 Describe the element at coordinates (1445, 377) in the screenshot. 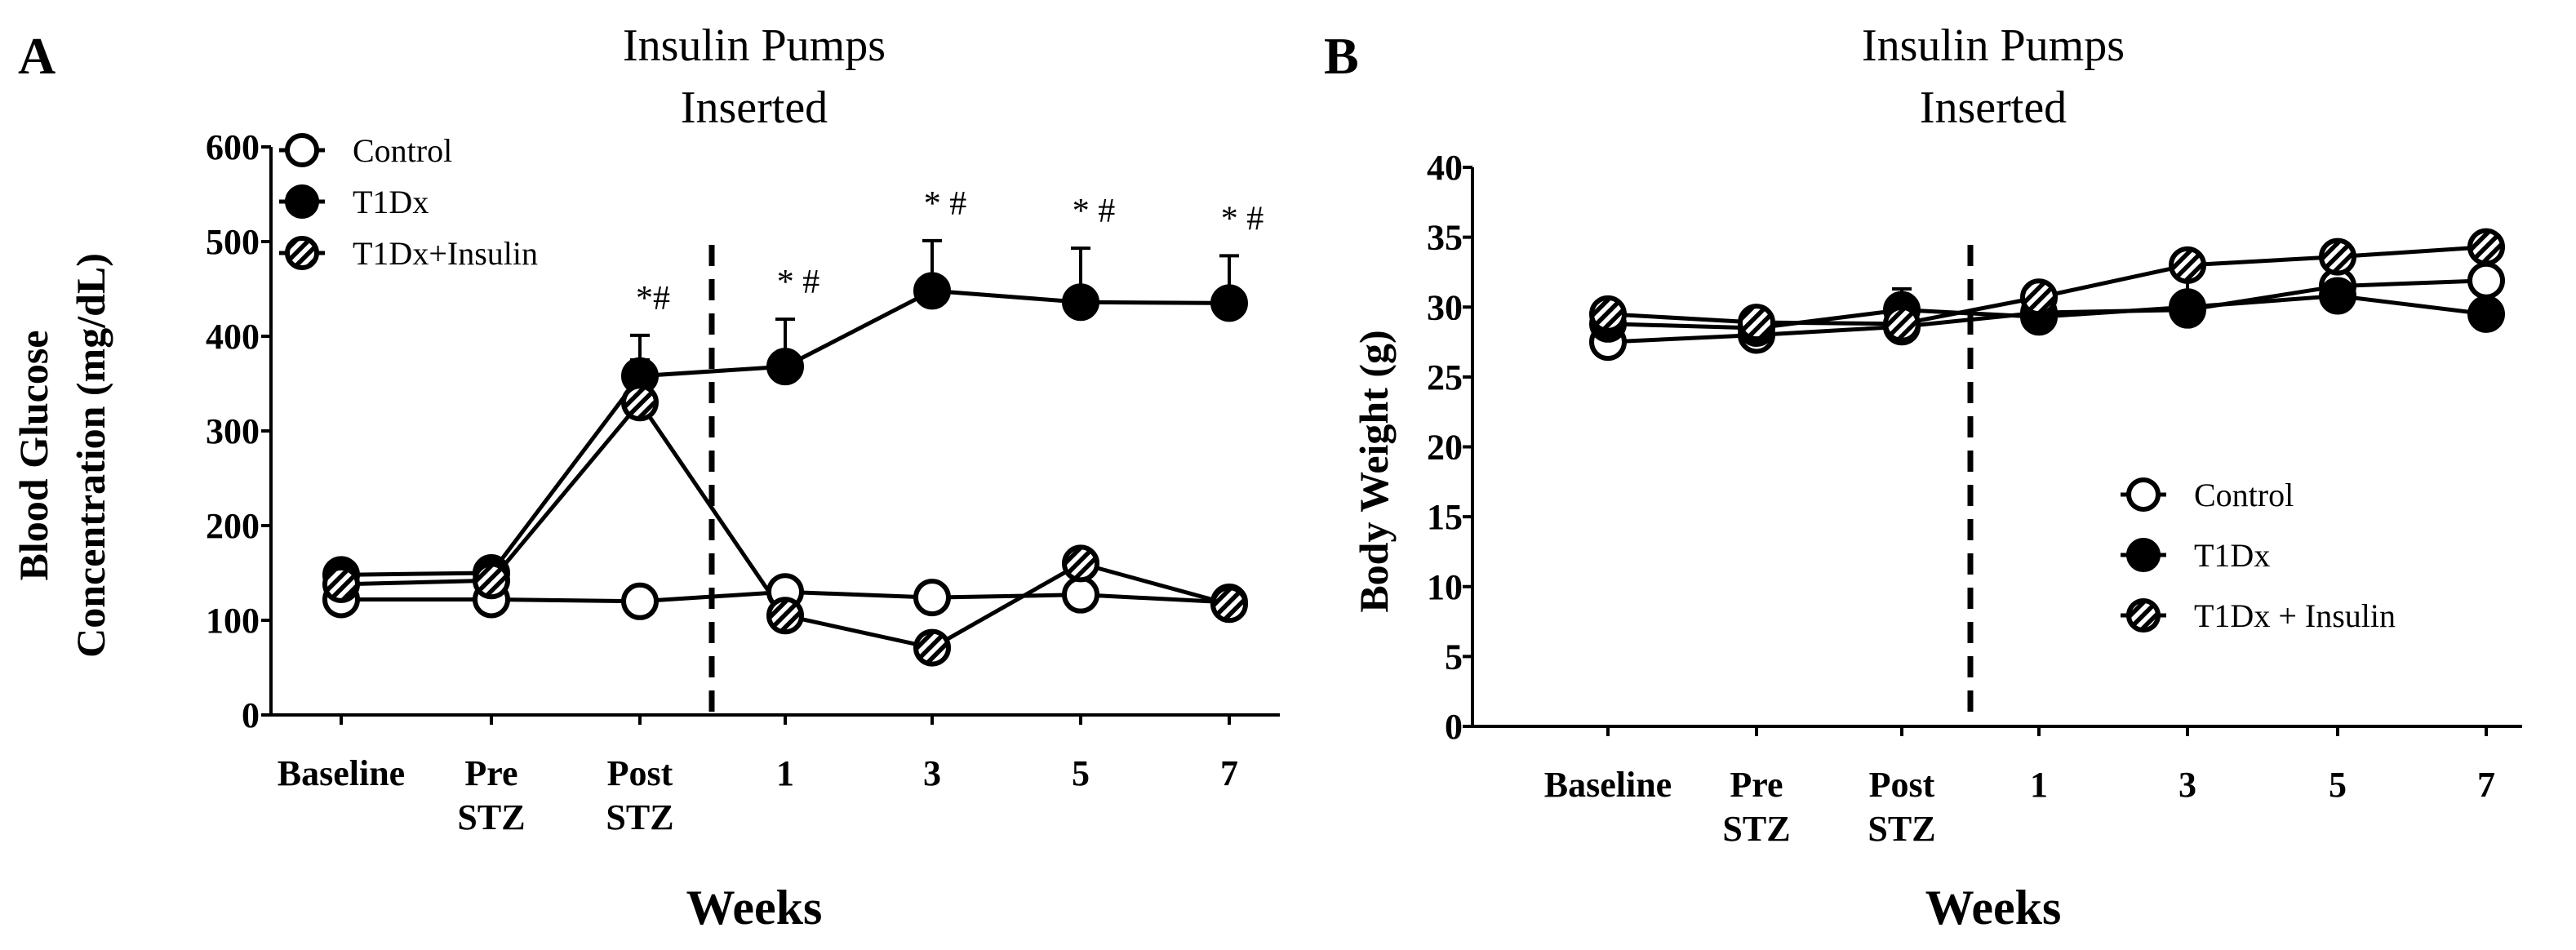

I see `y-tick-label: 25` at that location.